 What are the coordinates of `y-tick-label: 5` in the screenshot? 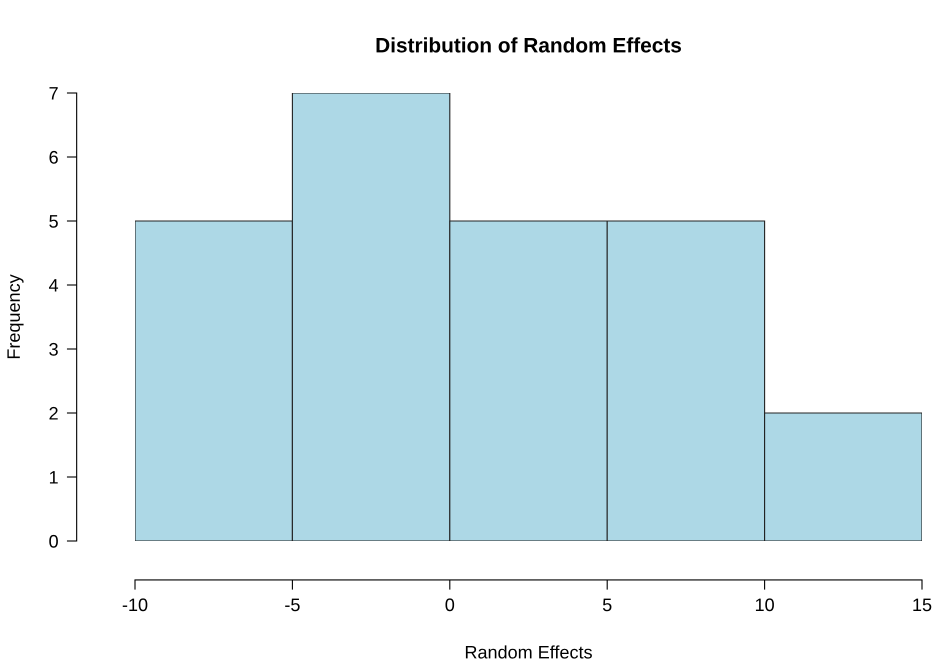 It's located at (53, 221).